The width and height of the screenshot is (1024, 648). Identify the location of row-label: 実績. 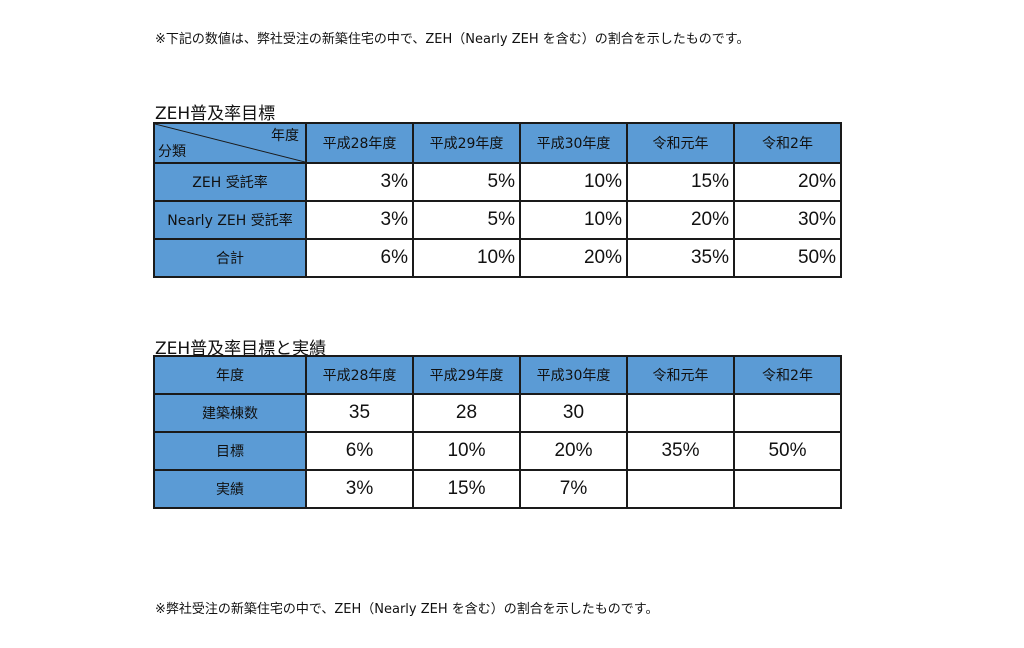
(230, 489).